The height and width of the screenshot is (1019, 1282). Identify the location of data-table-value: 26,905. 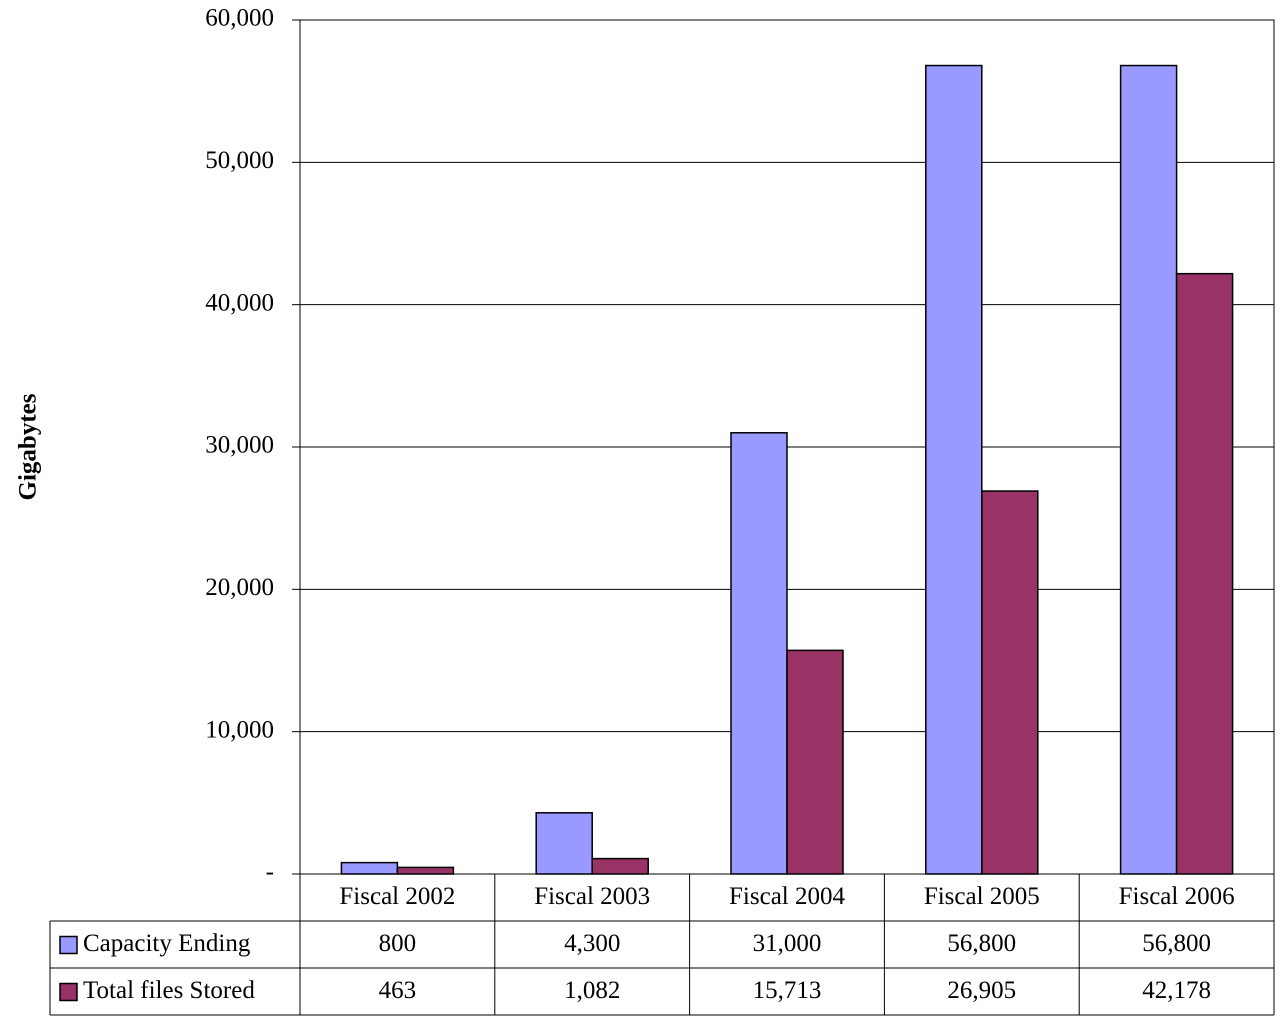
(981, 990).